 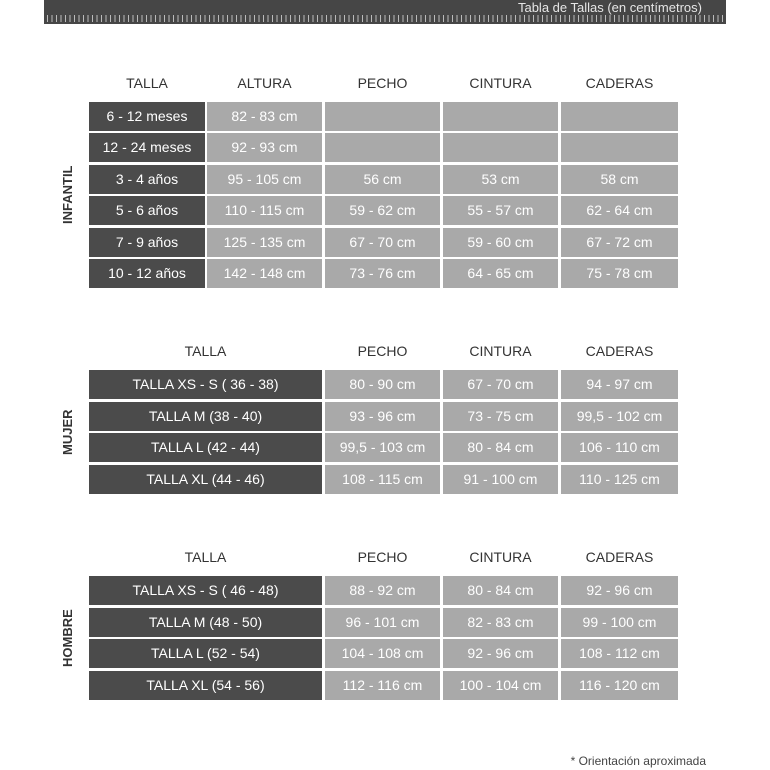 I want to click on measure-cell: 67 - 72 cm, so click(x=619, y=242).